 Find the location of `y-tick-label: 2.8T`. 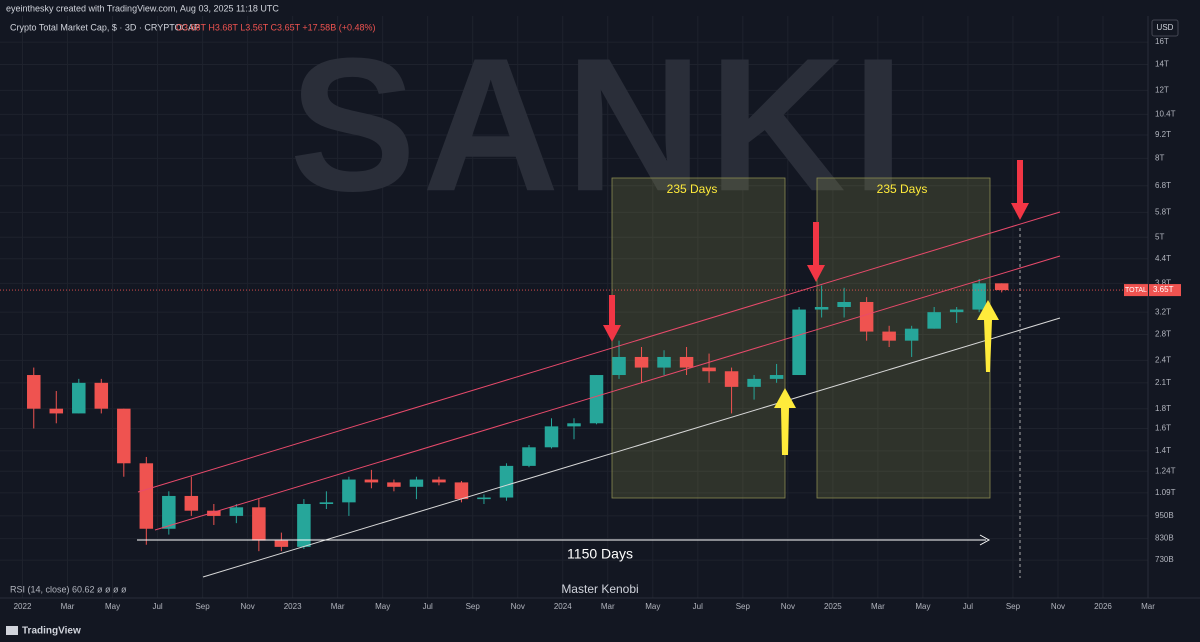

y-tick-label: 2.8T is located at coordinates (1163, 334).